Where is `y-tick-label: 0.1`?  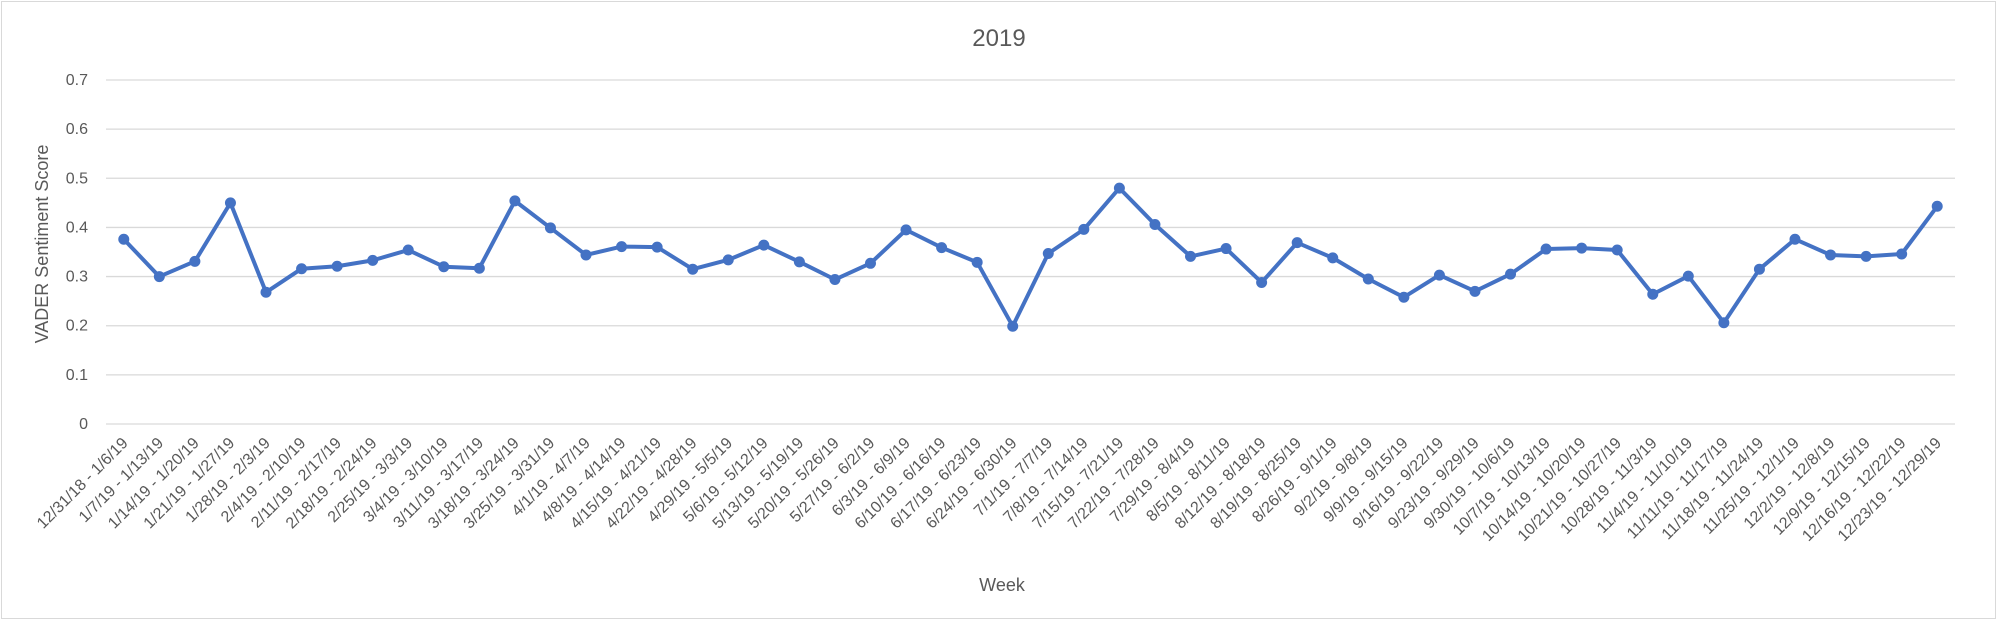 y-tick-label: 0.1 is located at coordinates (77, 375).